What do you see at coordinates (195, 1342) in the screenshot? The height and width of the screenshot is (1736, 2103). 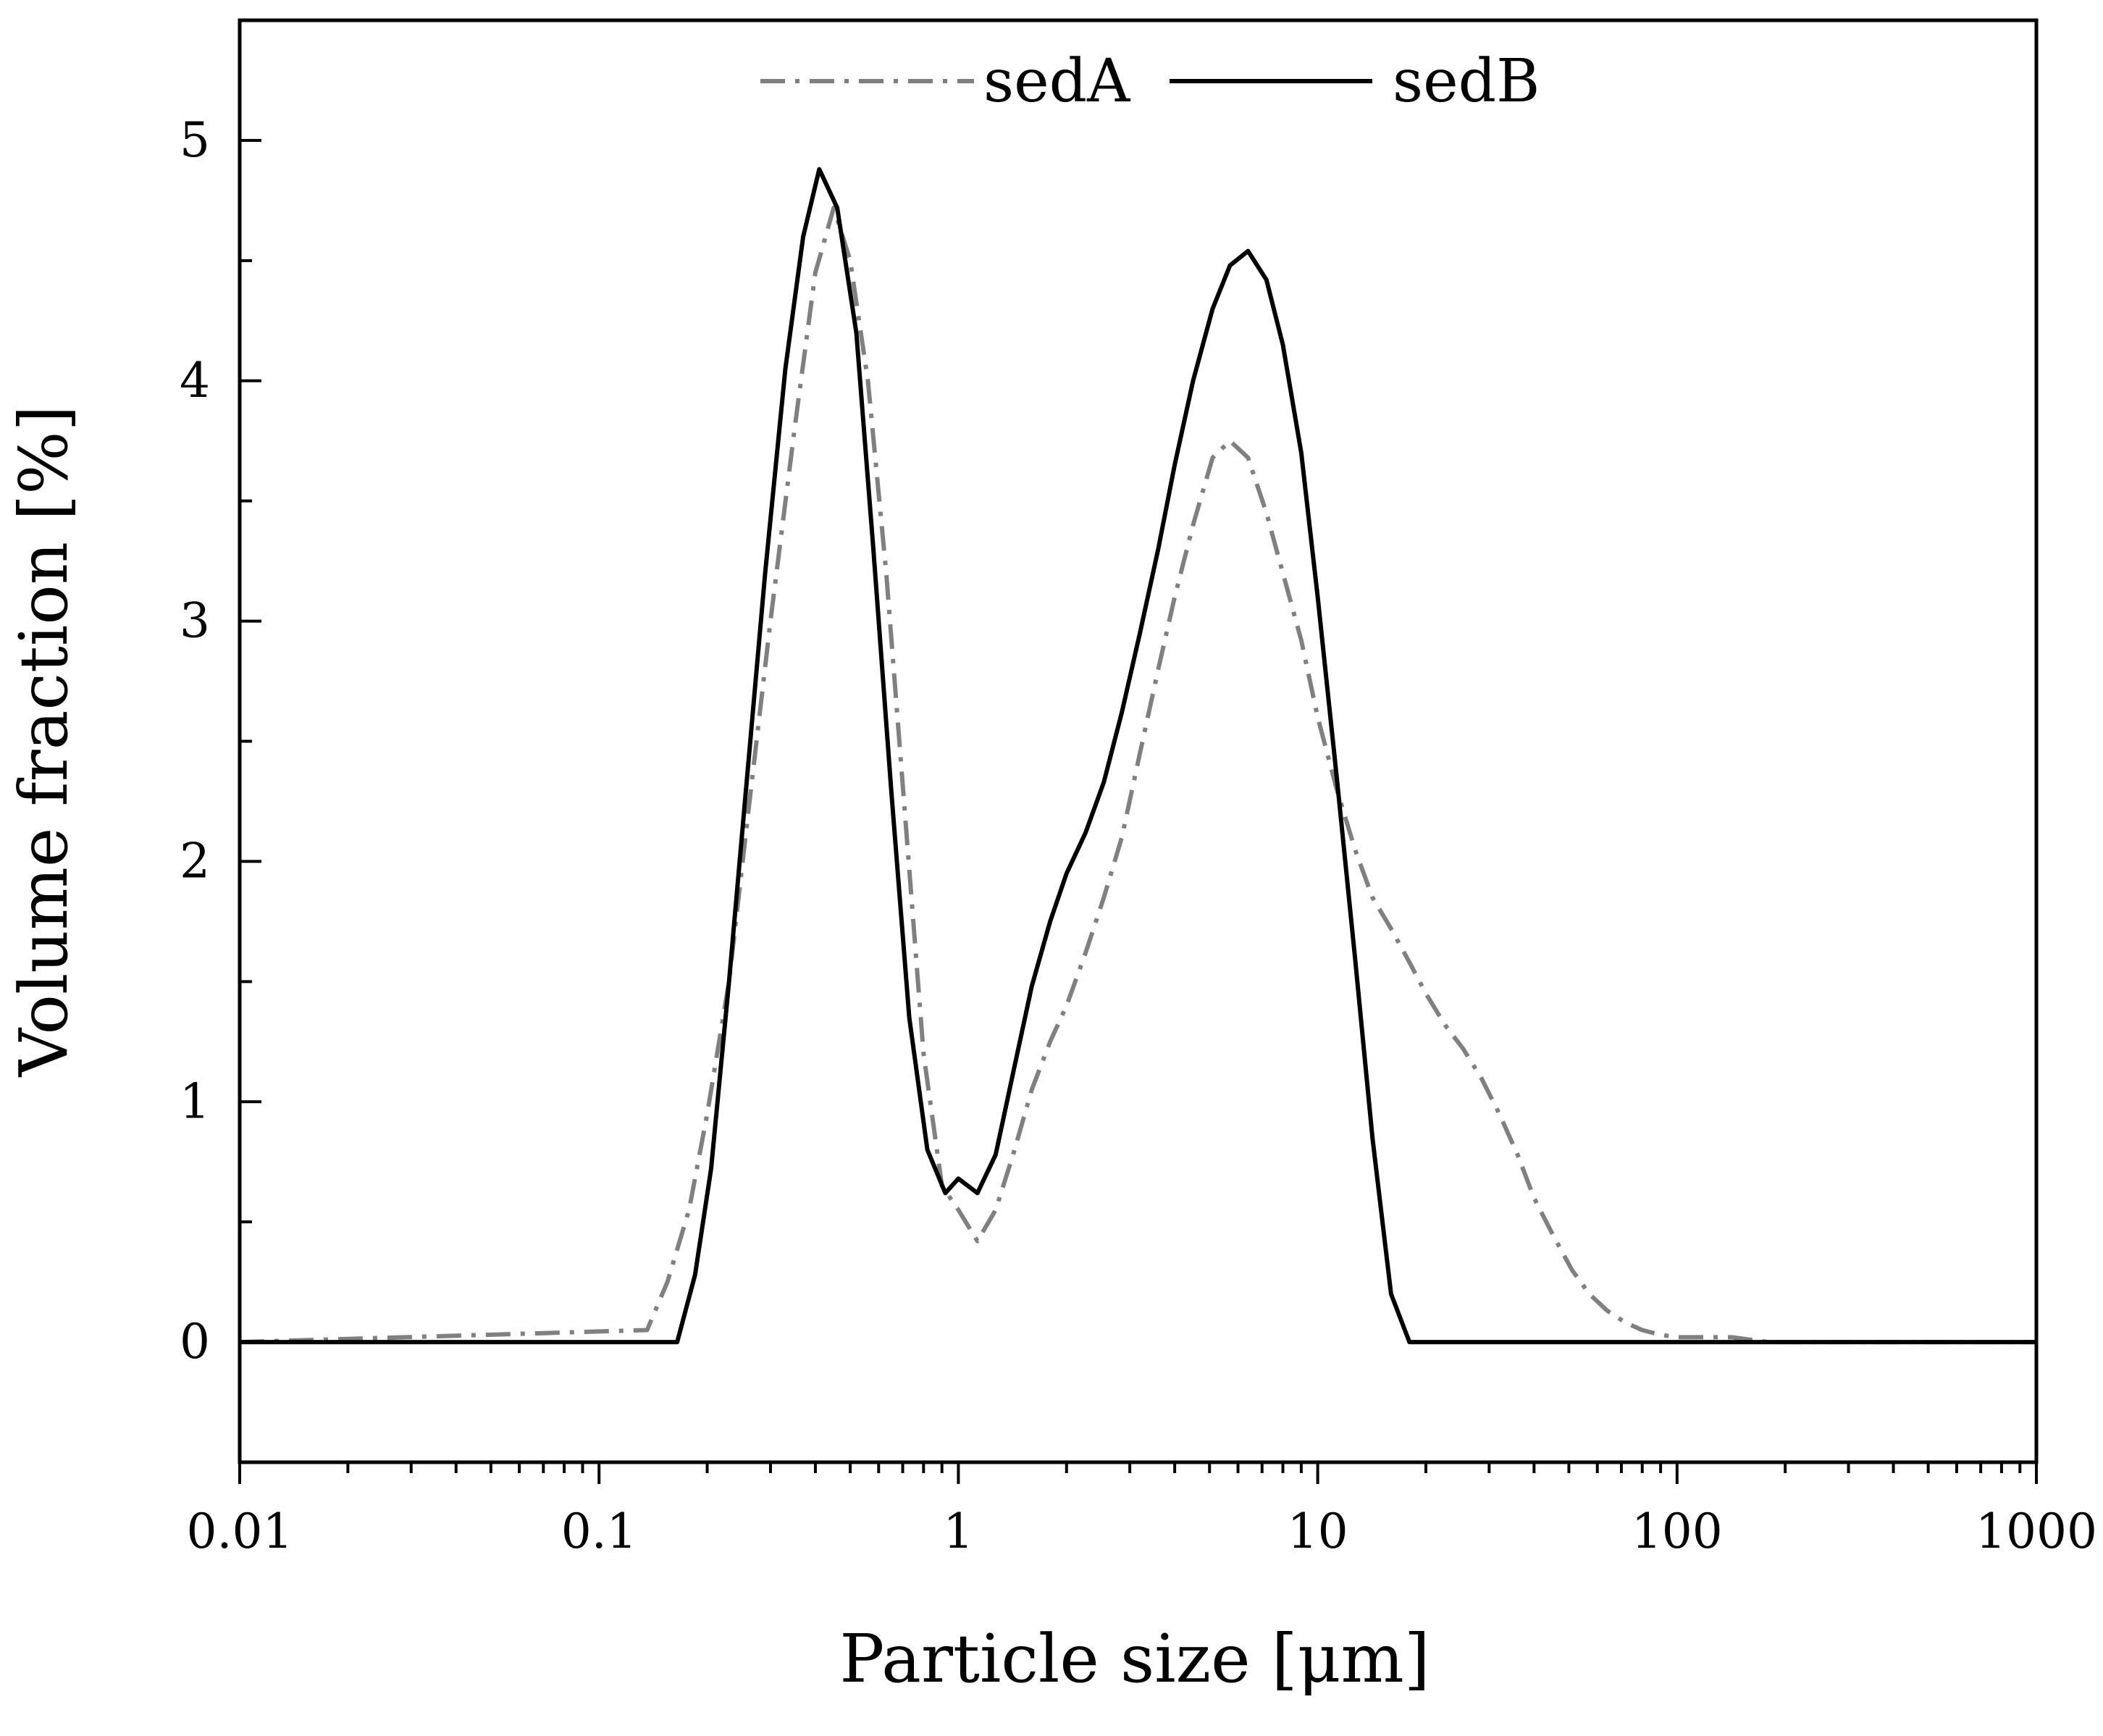 I see `y-tick-label: 0` at bounding box center [195, 1342].